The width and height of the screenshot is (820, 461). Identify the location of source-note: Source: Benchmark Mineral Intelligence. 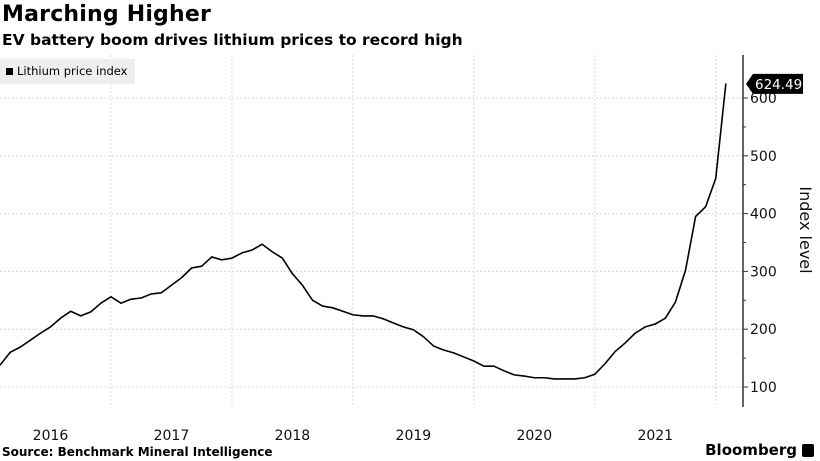
(137, 452).